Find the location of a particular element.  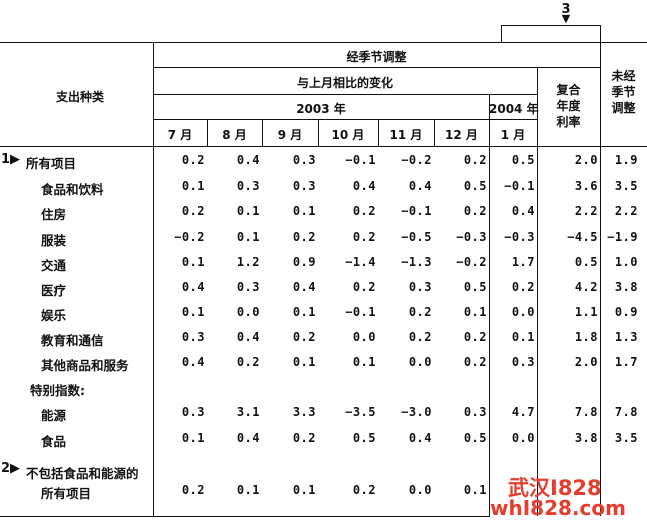

unadjusted-line2: 季节 is located at coordinates (623, 92).